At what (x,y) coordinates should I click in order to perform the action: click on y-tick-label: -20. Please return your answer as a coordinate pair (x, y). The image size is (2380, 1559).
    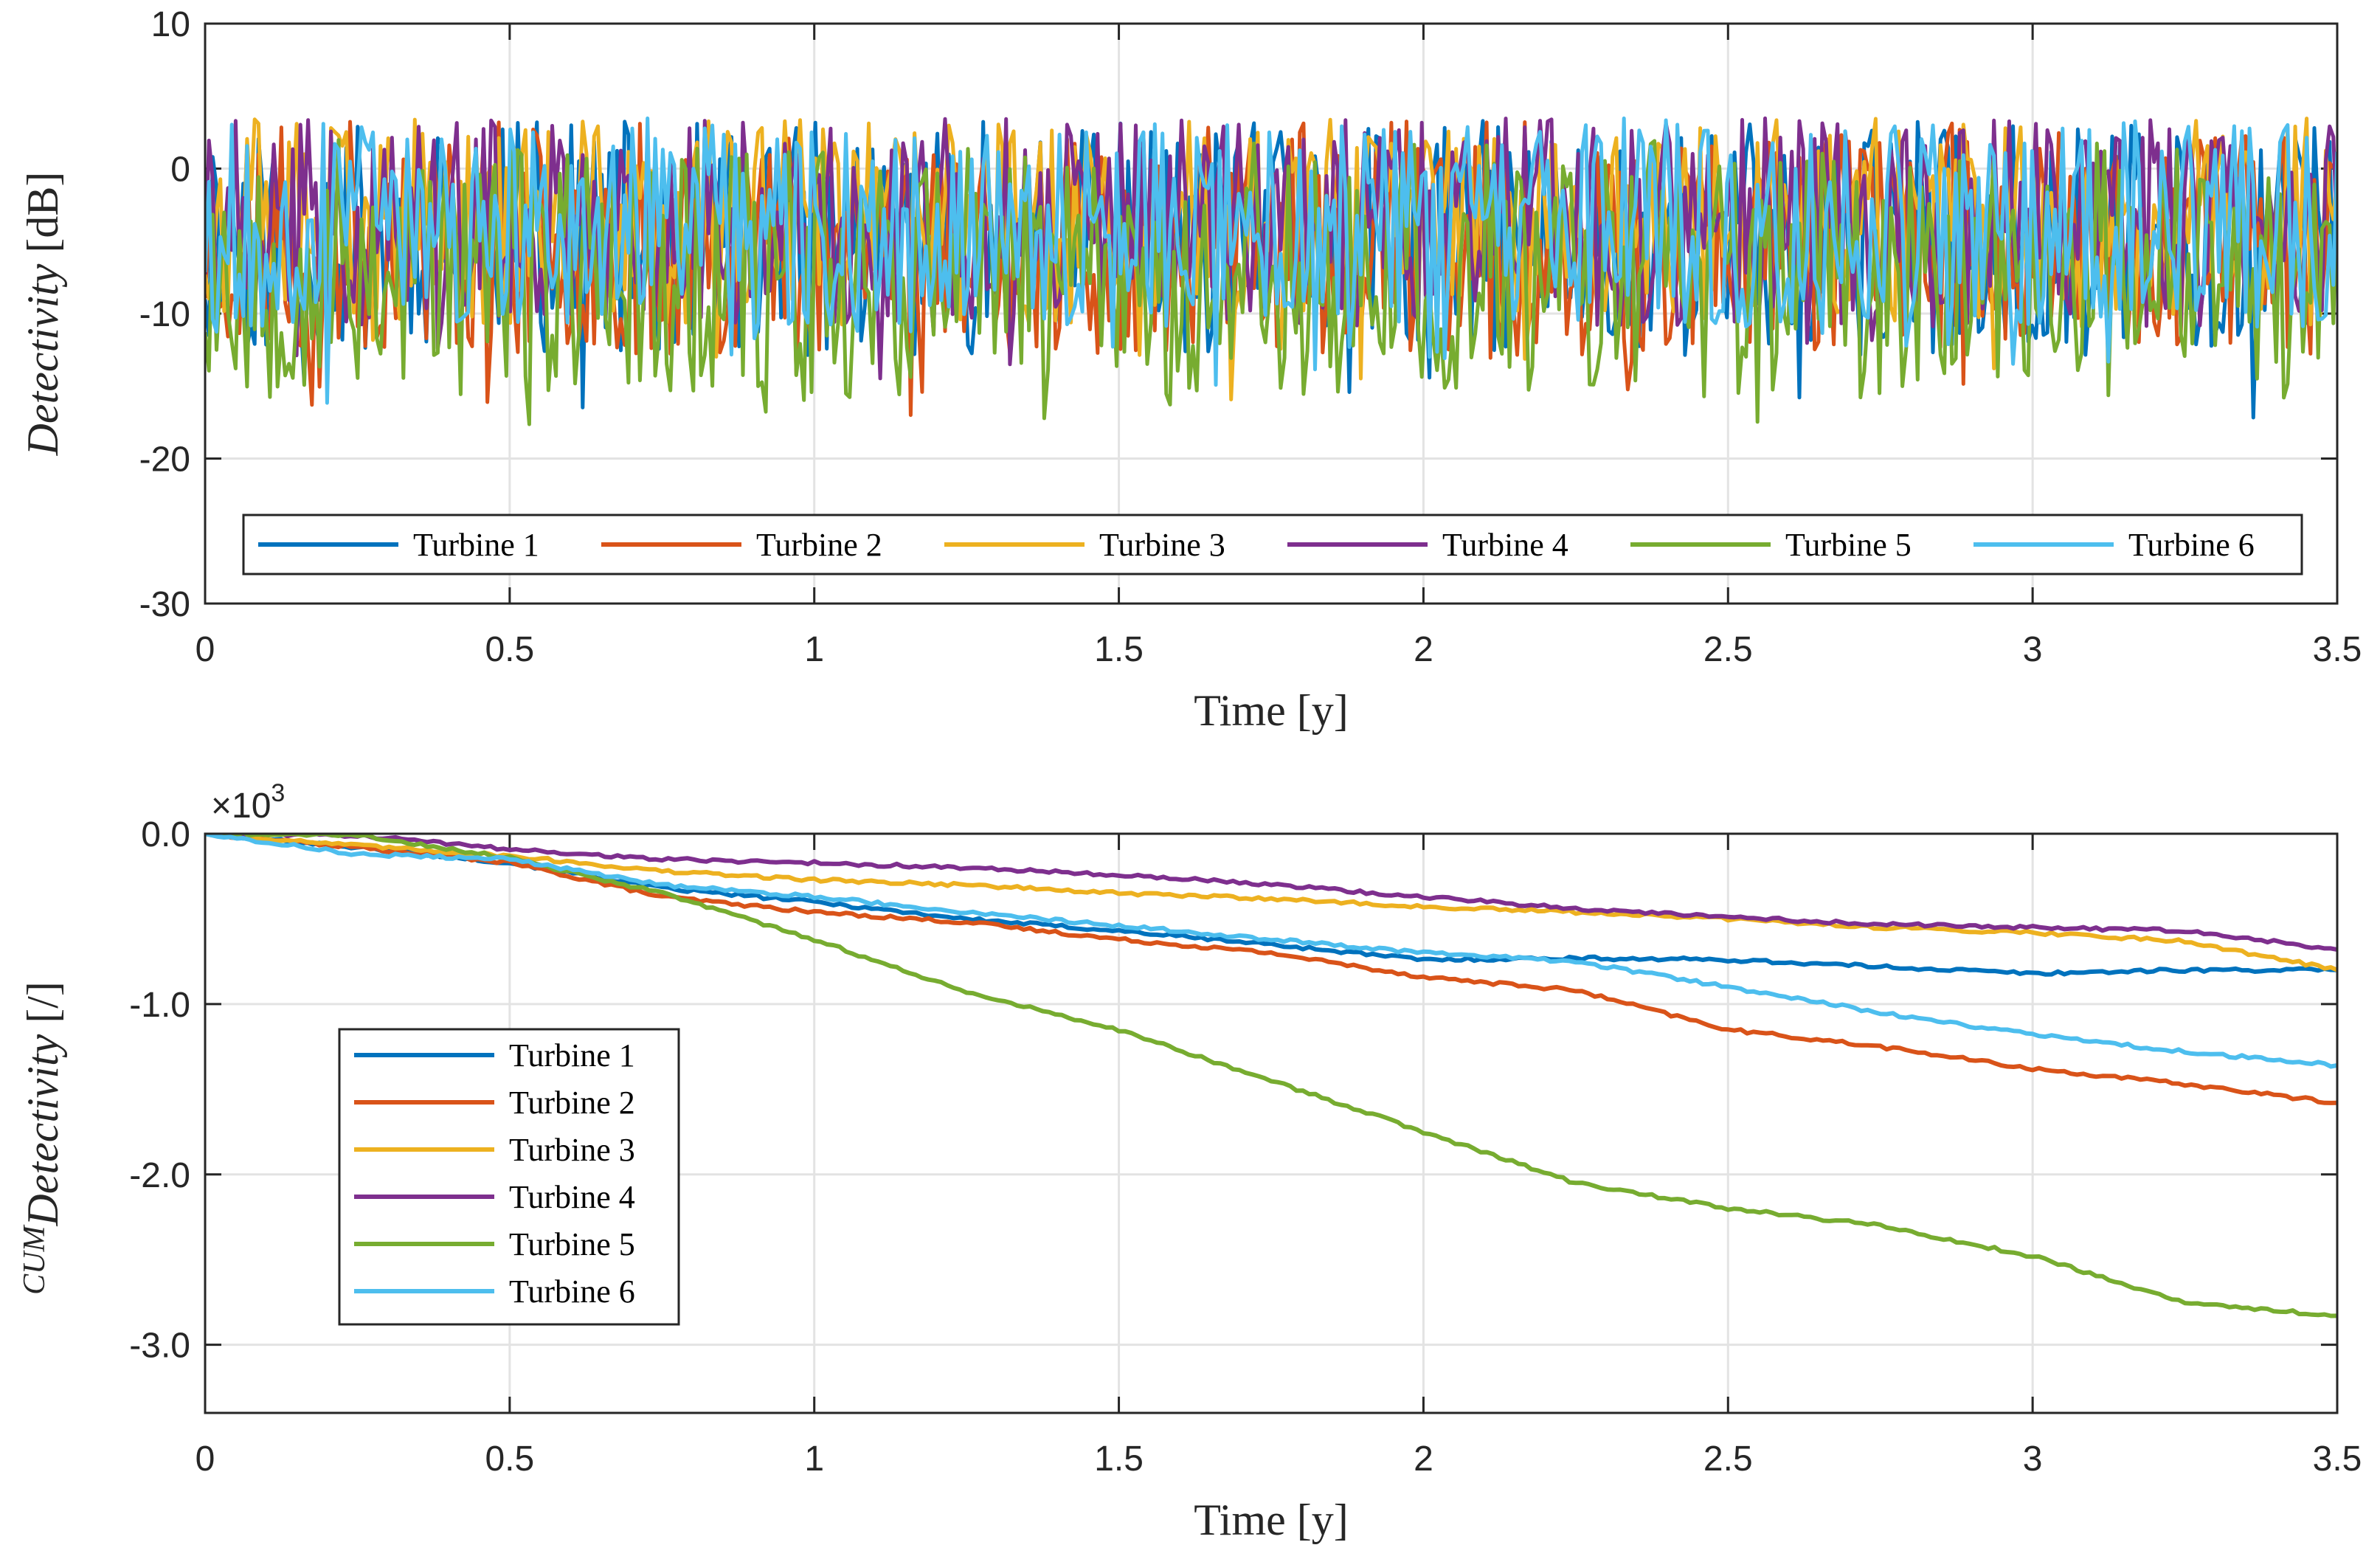
    Looking at the image, I should click on (164, 460).